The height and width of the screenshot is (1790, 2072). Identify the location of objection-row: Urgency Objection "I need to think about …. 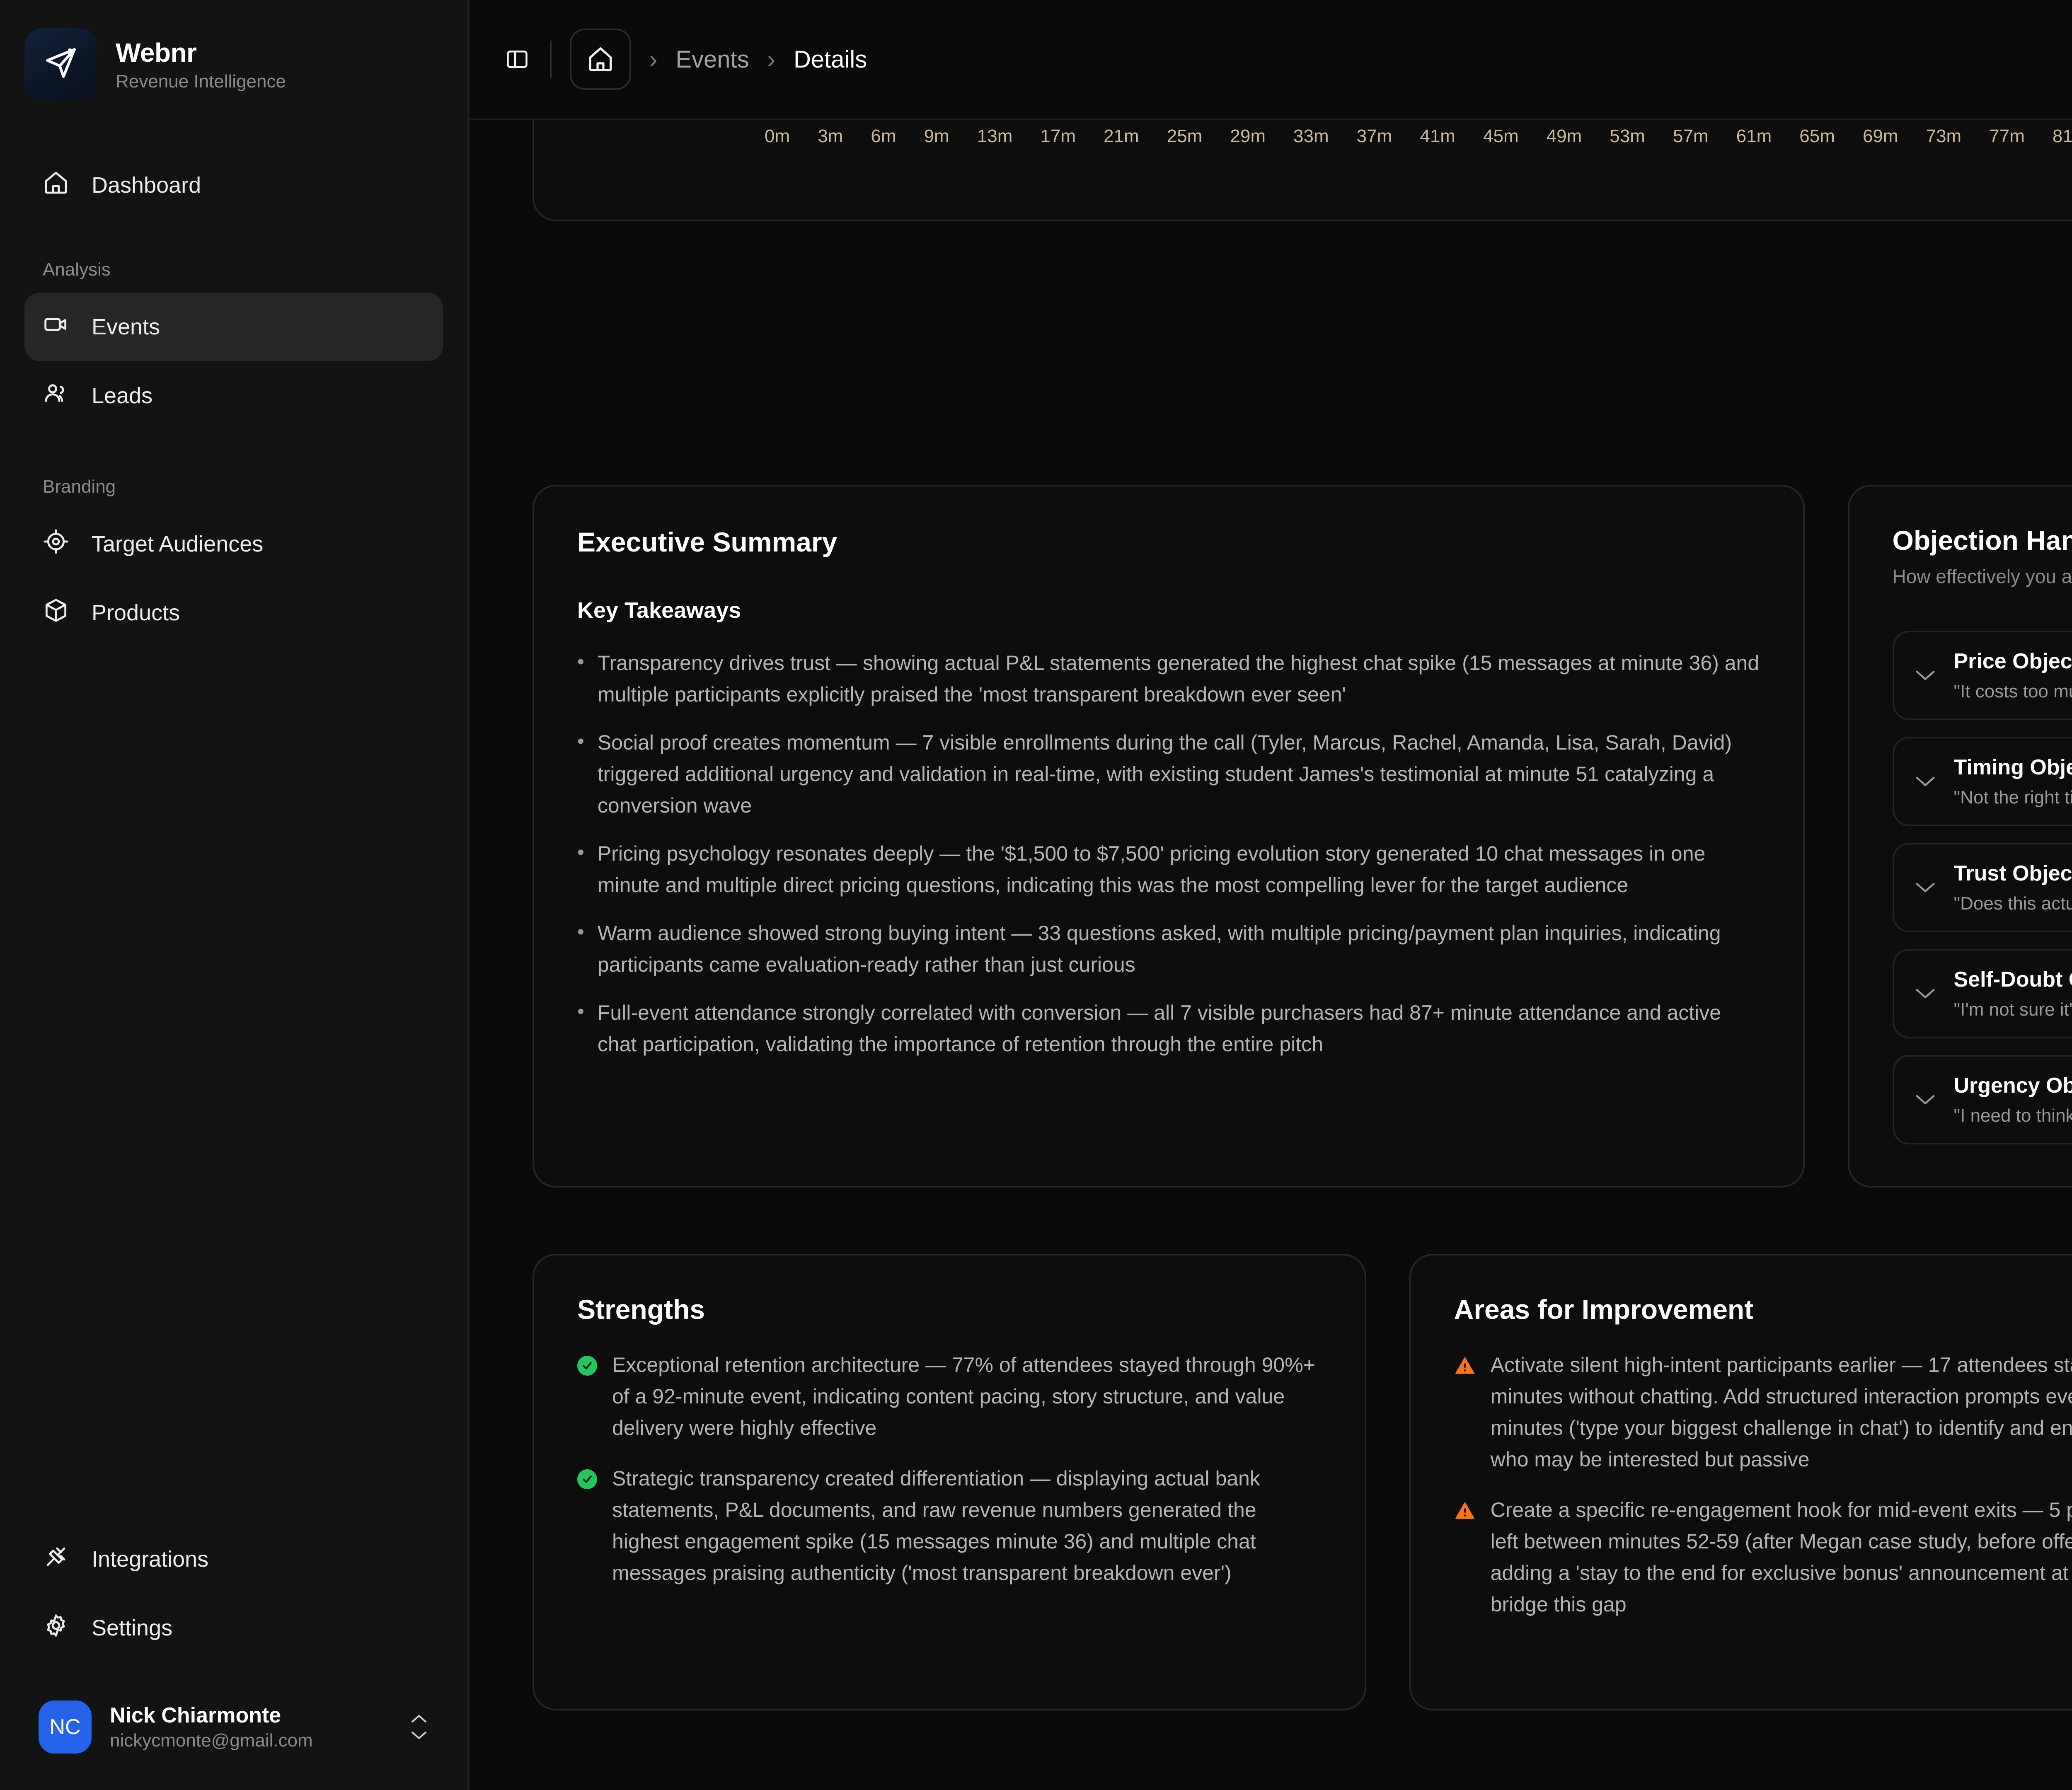
(1982, 1099).